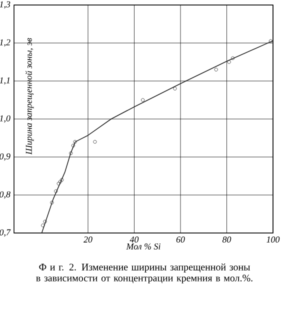 The image size is (289, 313). What do you see at coordinates (5, 157) in the screenshot?
I see `y-tick-label: 0,9` at bounding box center [5, 157].